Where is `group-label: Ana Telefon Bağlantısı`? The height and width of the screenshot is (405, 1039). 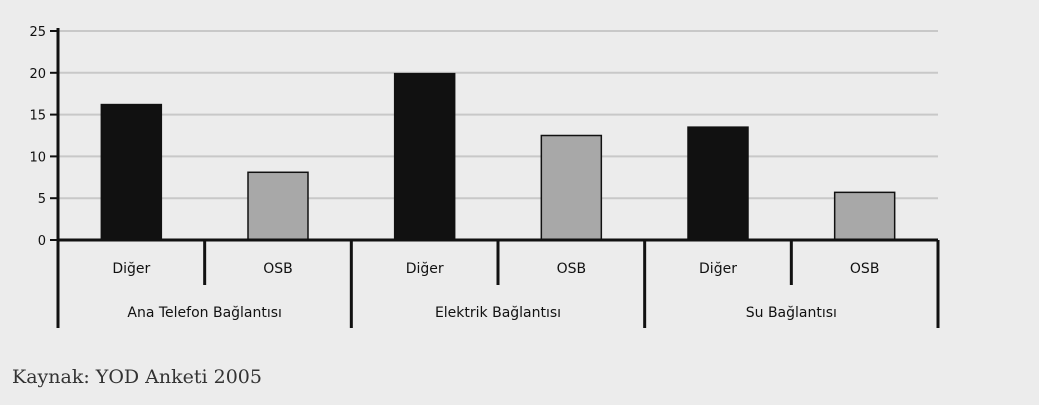
group-label: Ana Telefon Bağlantısı is located at coordinates (204, 313).